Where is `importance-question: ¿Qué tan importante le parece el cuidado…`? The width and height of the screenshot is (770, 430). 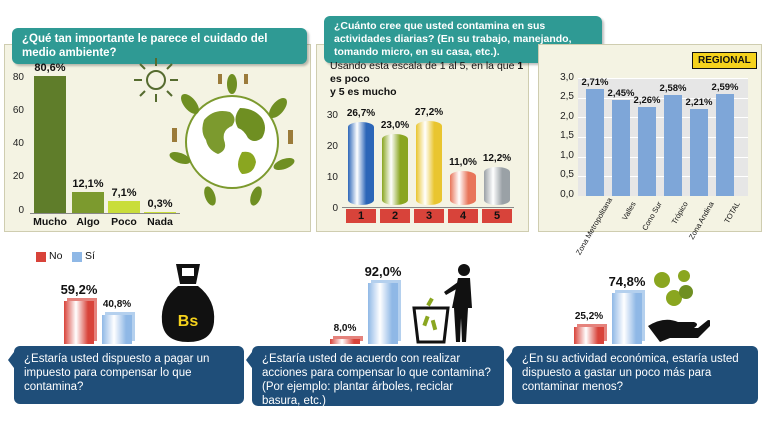 importance-question: ¿Qué tan importante le parece el cuidado… is located at coordinates (159, 46).